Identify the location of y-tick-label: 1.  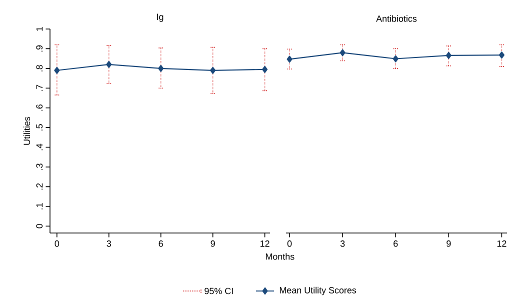
(39, 28).